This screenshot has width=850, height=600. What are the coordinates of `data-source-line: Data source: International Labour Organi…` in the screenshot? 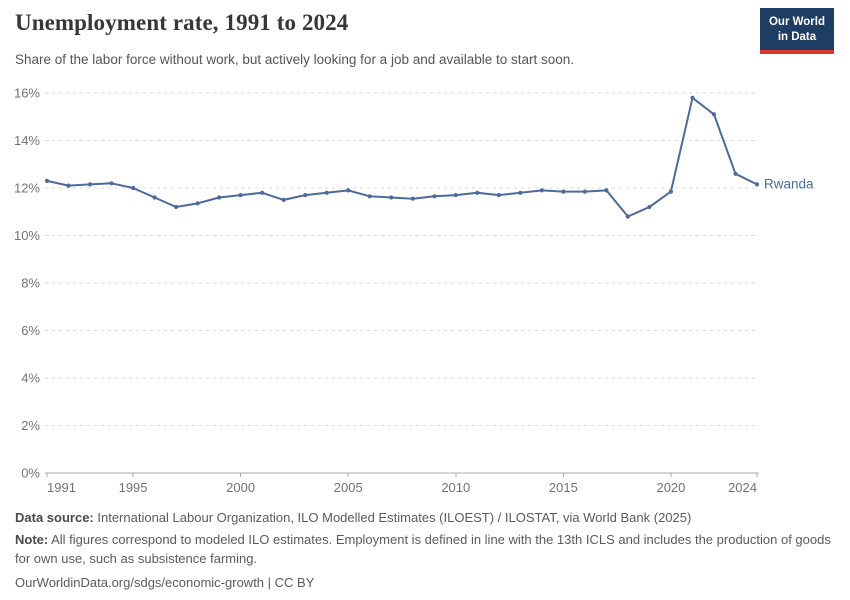 It's located at (426, 518).